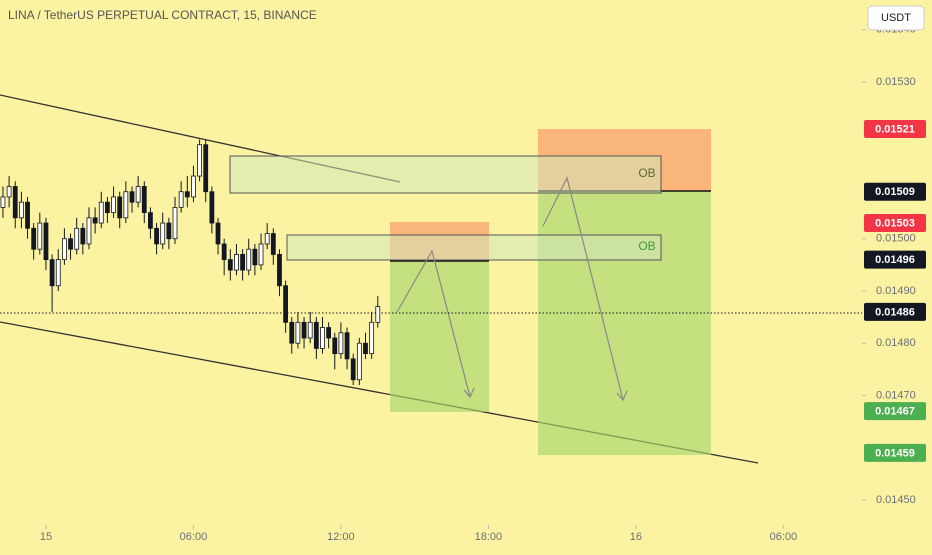 The height and width of the screenshot is (555, 932). I want to click on price-badge-label: 0.01521, so click(895, 129).